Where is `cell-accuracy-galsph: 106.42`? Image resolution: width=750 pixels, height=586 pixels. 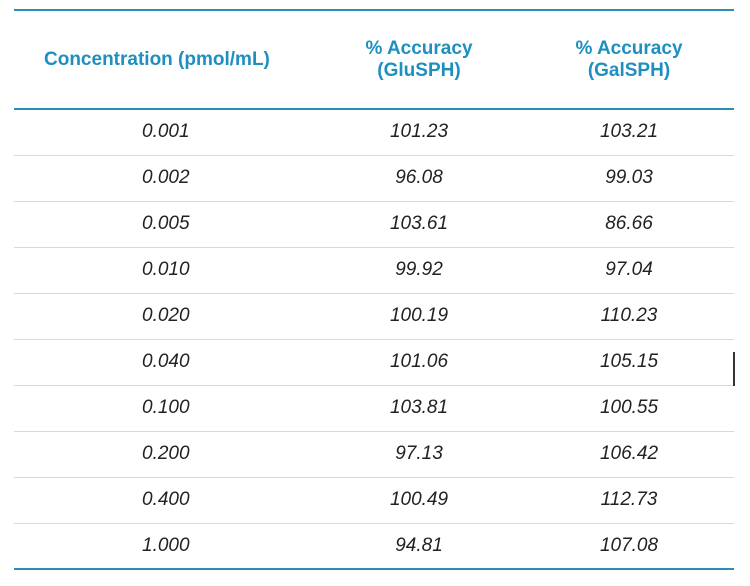 cell-accuracy-galsph: 106.42 is located at coordinates (629, 453).